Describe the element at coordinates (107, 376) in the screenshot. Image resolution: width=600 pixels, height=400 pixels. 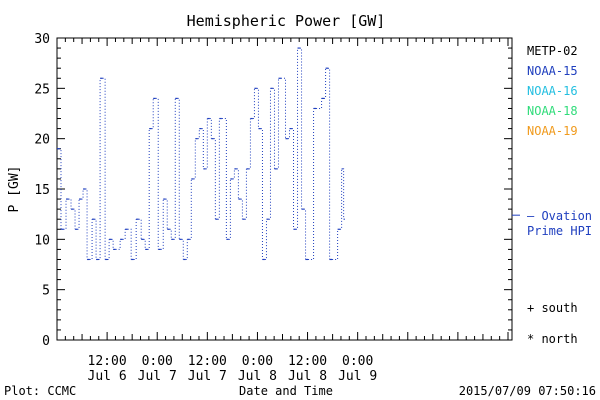
I see `x-tick-date: Jul 6` at that location.